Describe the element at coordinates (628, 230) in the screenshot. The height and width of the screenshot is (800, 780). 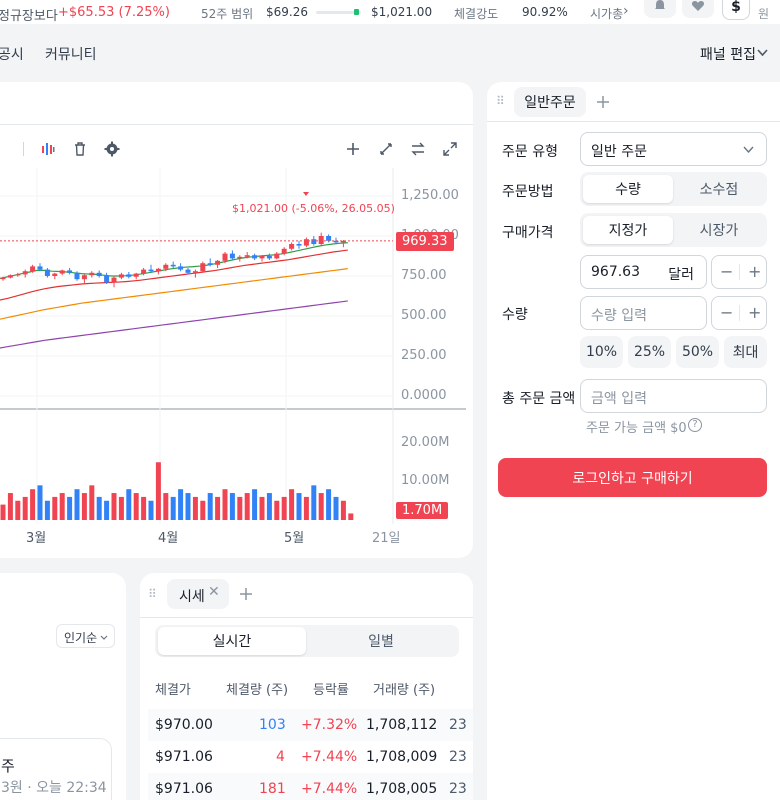
I see `price-option-limit: 지정가` at that location.